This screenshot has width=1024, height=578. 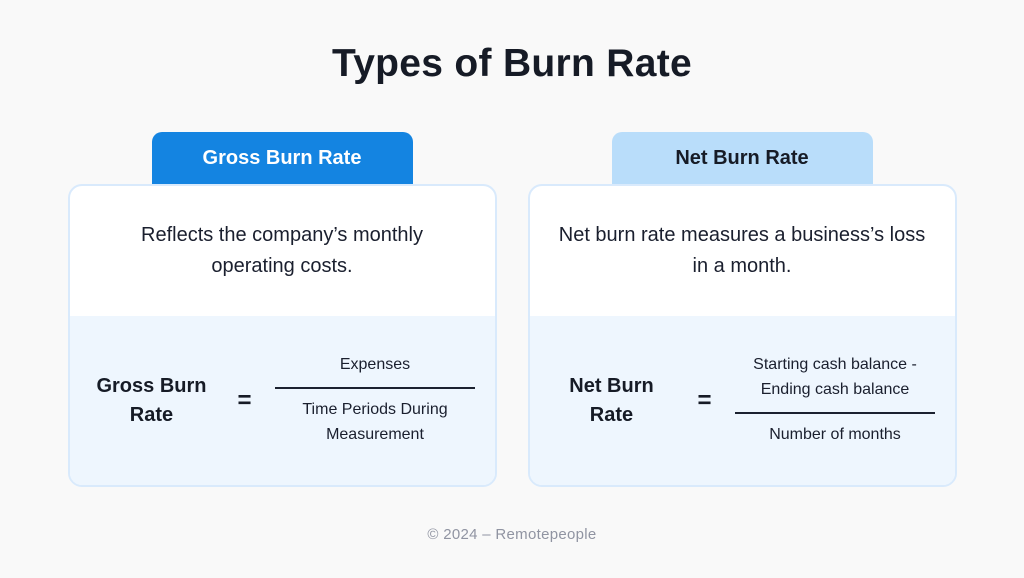 I want to click on gross-fraction-denominator: Time Periods During Measurement, so click(x=375, y=422).